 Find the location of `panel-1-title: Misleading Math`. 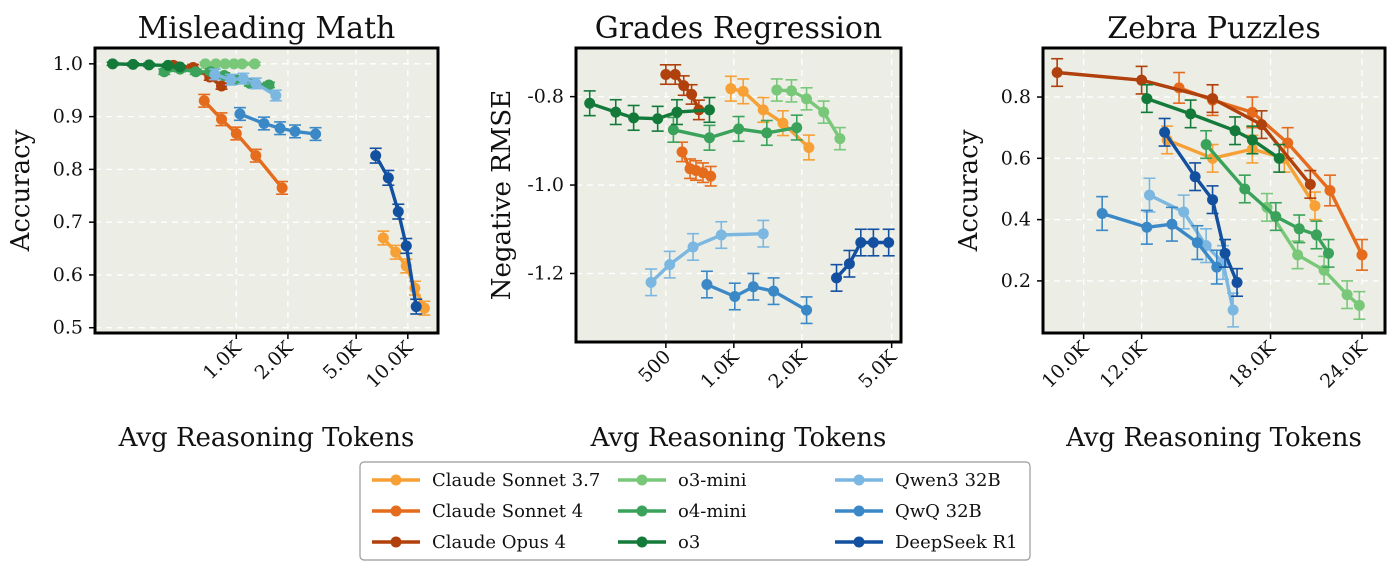

panel-1-title: Misleading Math is located at coordinates (267, 28).